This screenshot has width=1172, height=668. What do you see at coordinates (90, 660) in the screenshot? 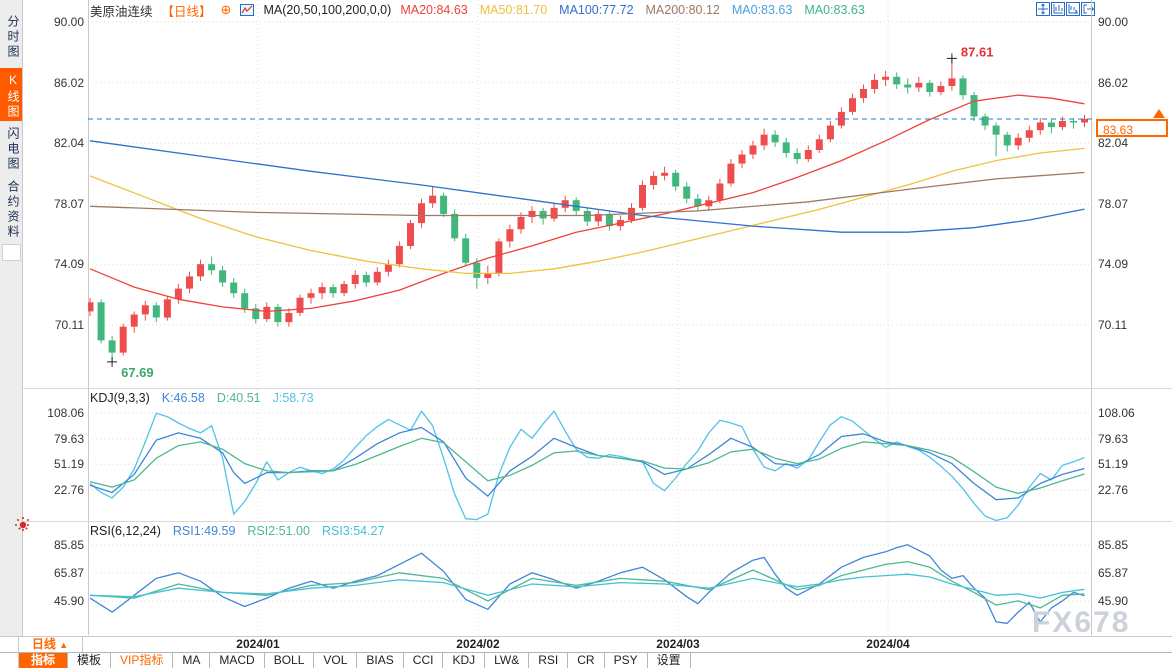
I see `indicator-tab-模板: 模板` at bounding box center [90, 660].